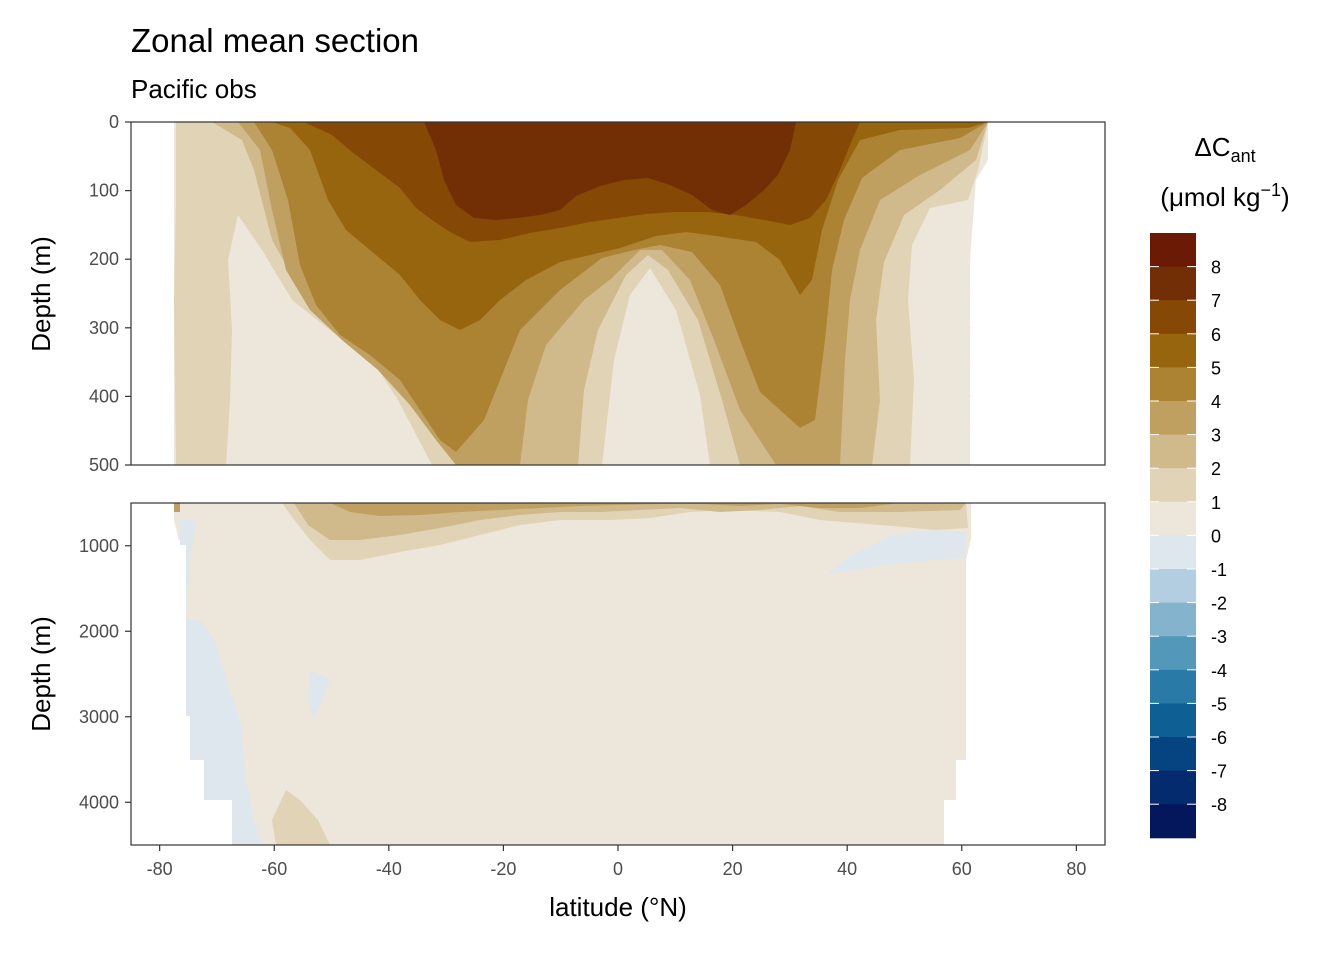 This screenshot has width=1344, height=960. I want to click on y-tick-label: 400, so click(104, 396).